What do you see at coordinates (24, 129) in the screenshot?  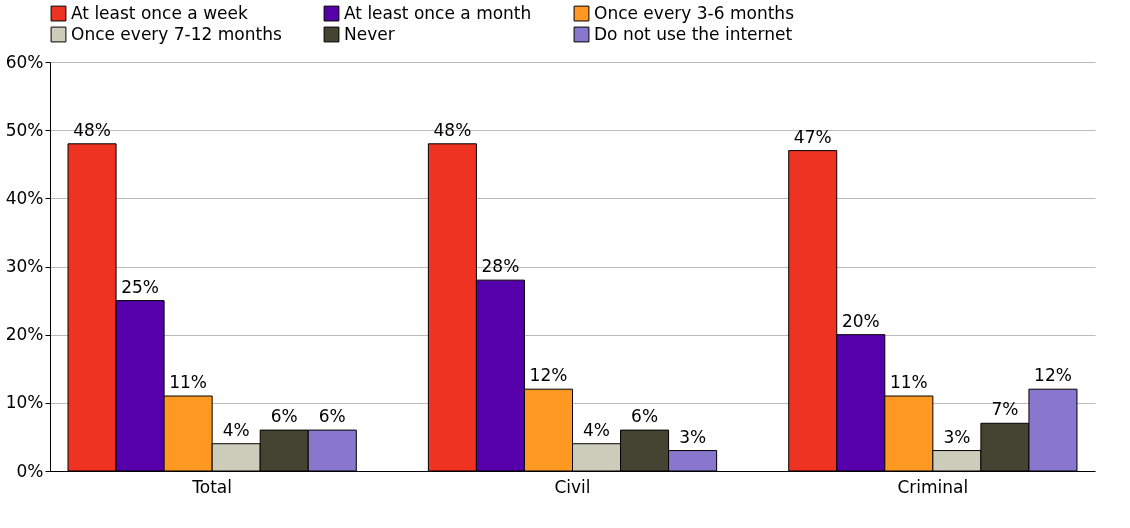 I see `y-tick-label: 50%` at bounding box center [24, 129].